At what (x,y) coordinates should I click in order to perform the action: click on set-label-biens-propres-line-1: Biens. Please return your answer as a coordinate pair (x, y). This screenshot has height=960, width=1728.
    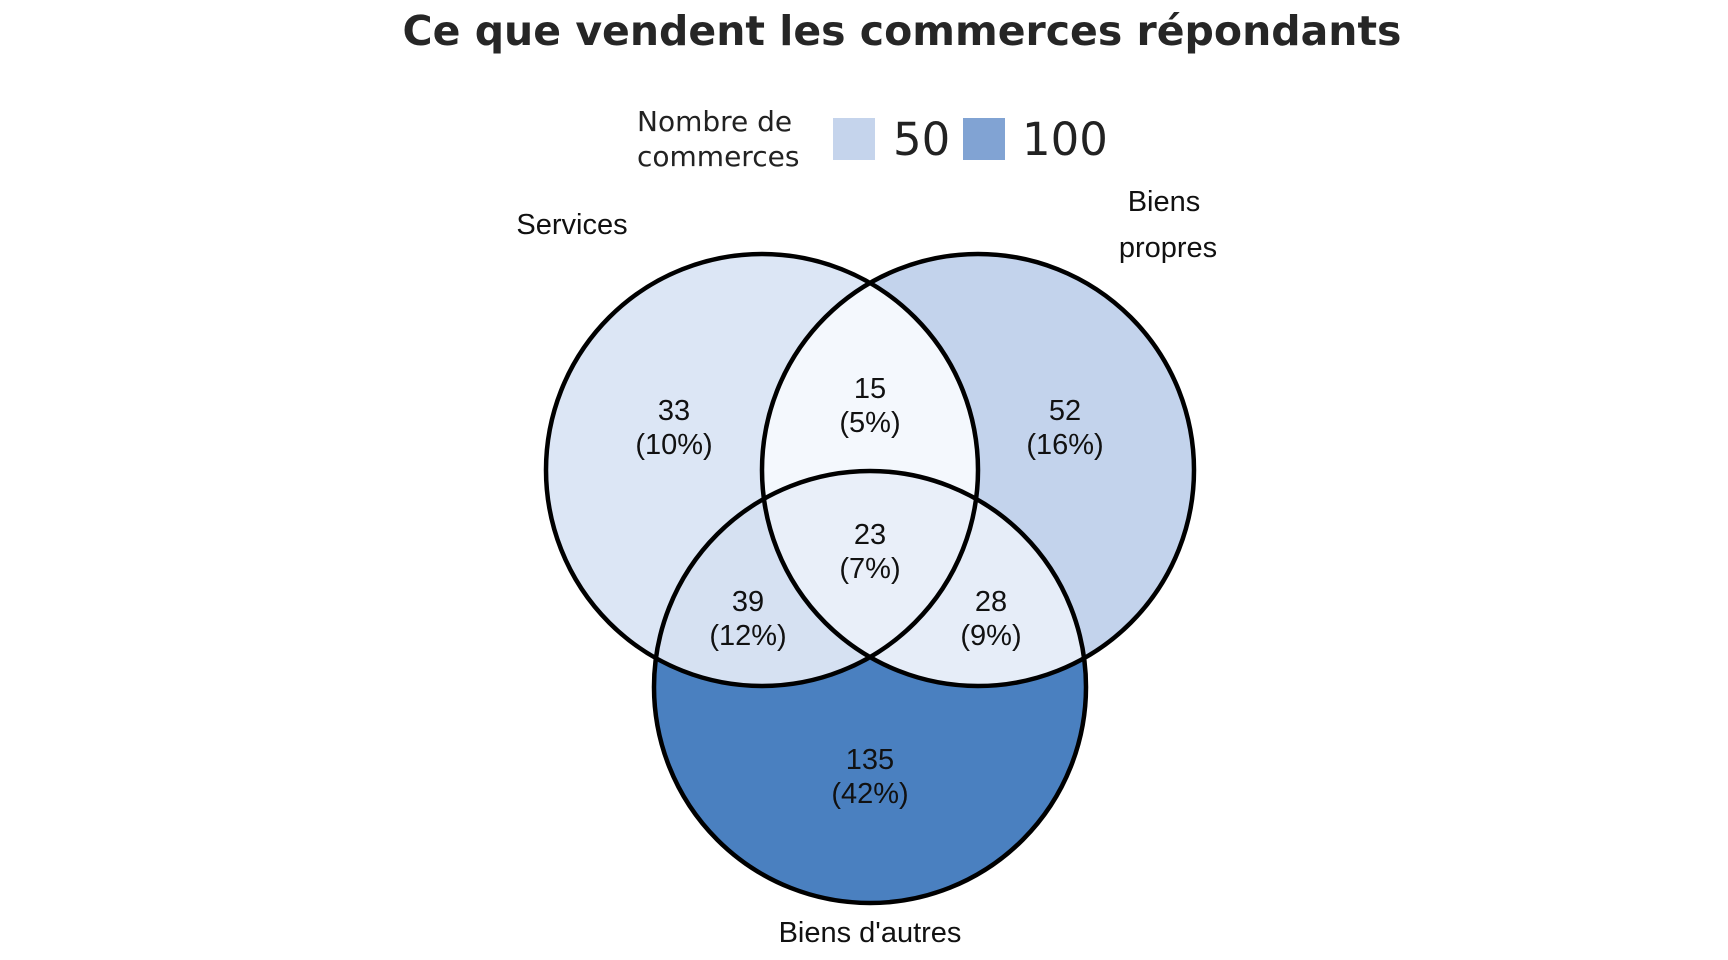
    Looking at the image, I should click on (1164, 202).